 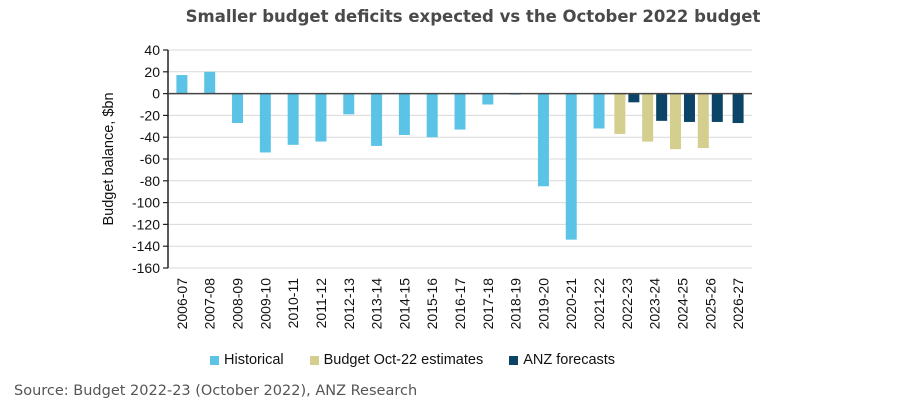 What do you see at coordinates (314, 360) in the screenshot?
I see `legend-swatch-budget-oct22` at bounding box center [314, 360].